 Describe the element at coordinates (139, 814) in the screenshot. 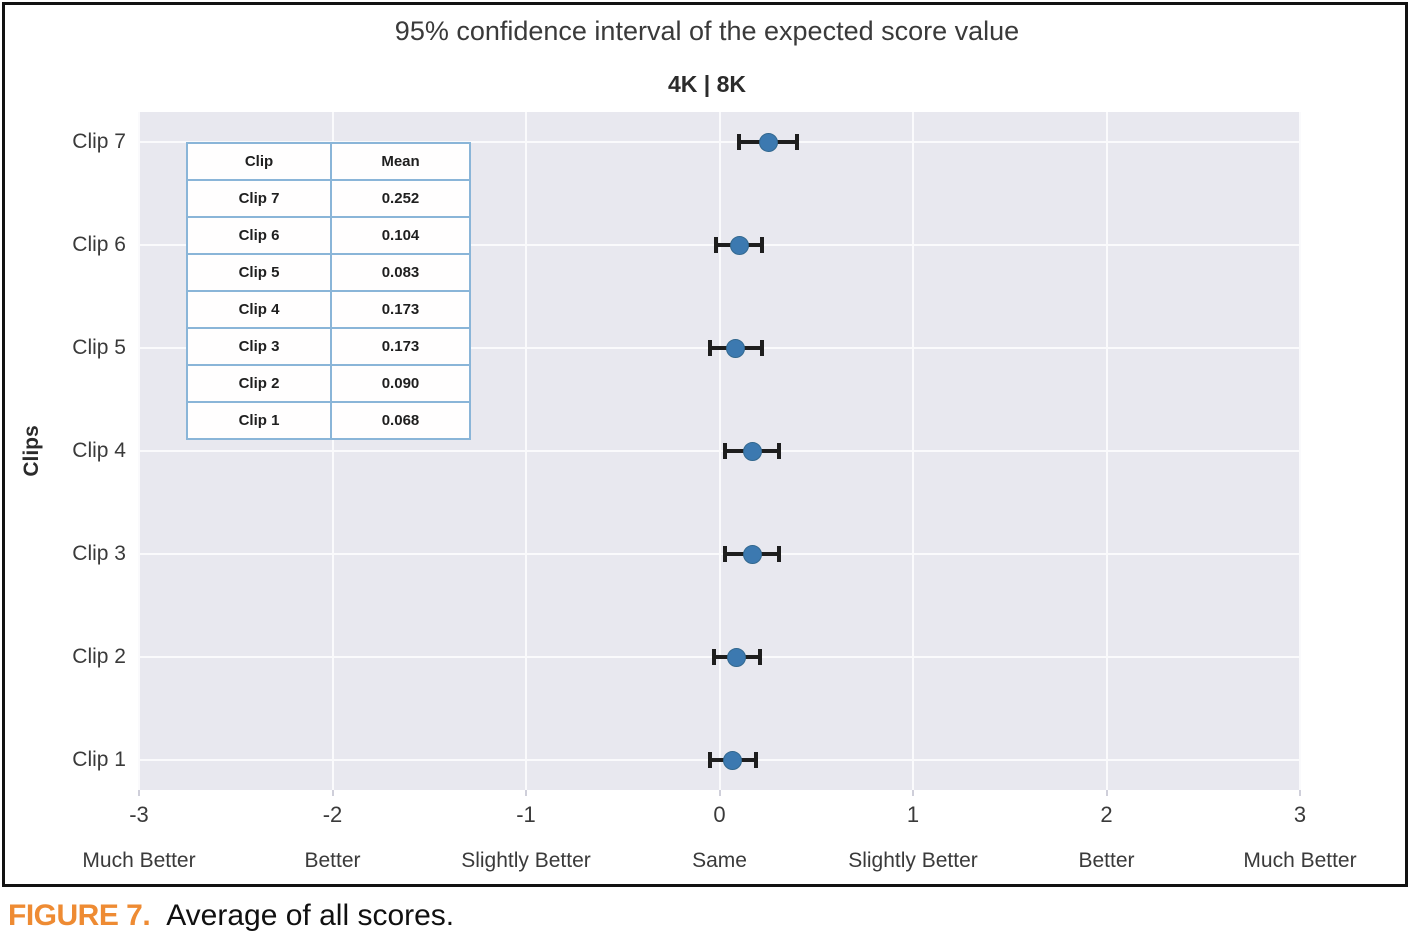

I see `x-axis-tick-label: -3` at that location.